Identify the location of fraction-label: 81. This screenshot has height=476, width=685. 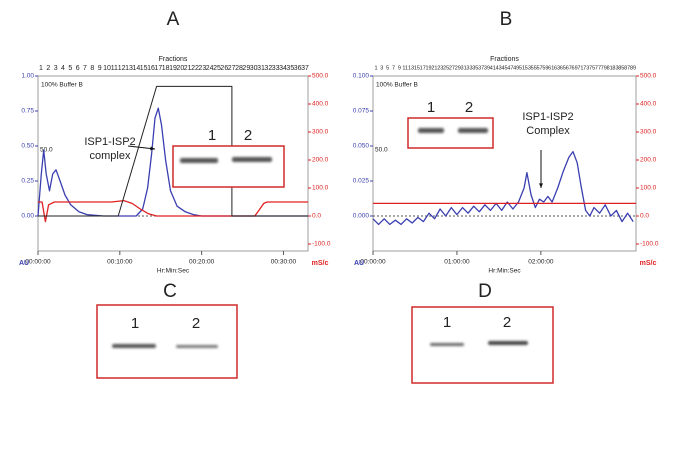
(610, 68).